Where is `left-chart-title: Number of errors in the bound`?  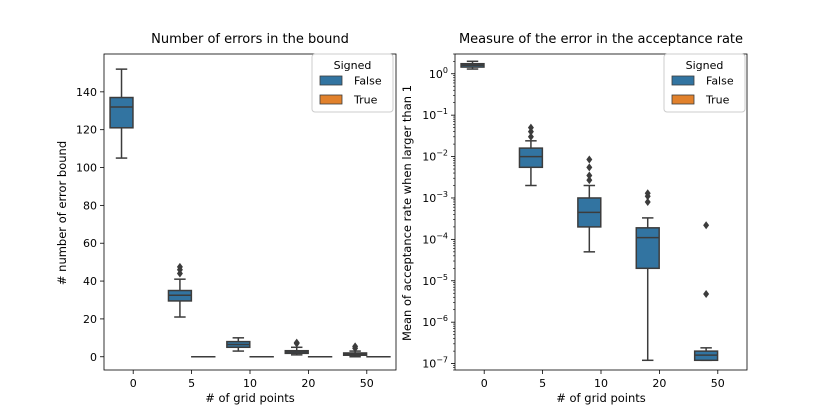 left-chart-title: Number of errors in the bound is located at coordinates (250, 39).